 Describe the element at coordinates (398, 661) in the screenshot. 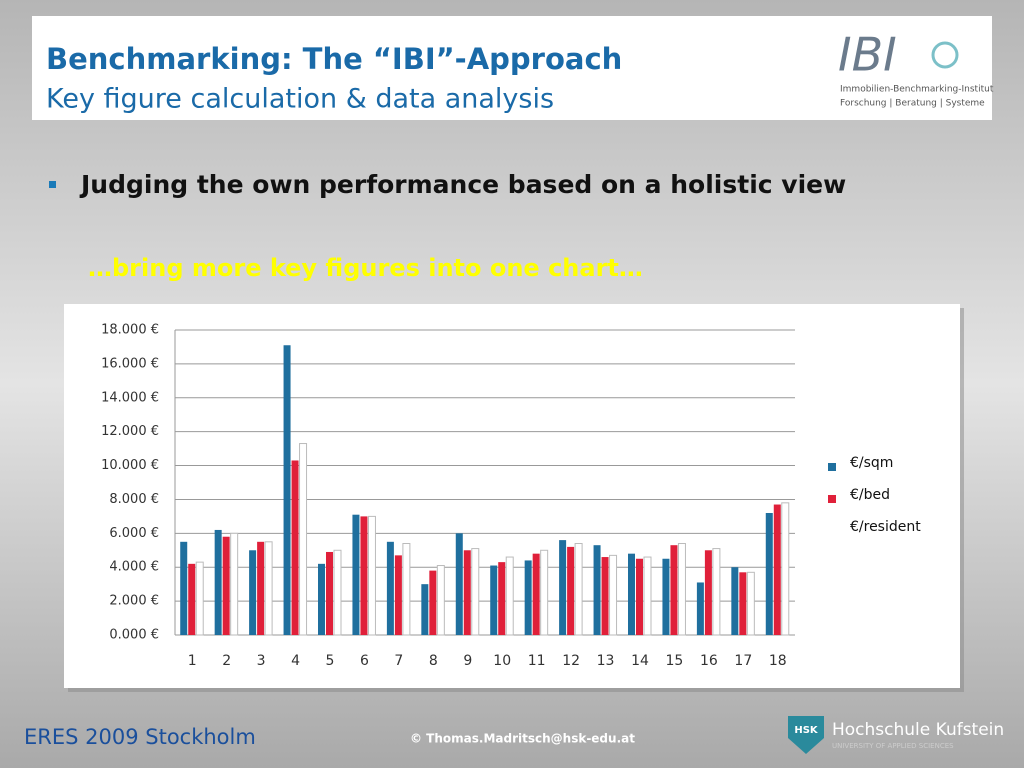

I see `x-tick-label: 7` at that location.